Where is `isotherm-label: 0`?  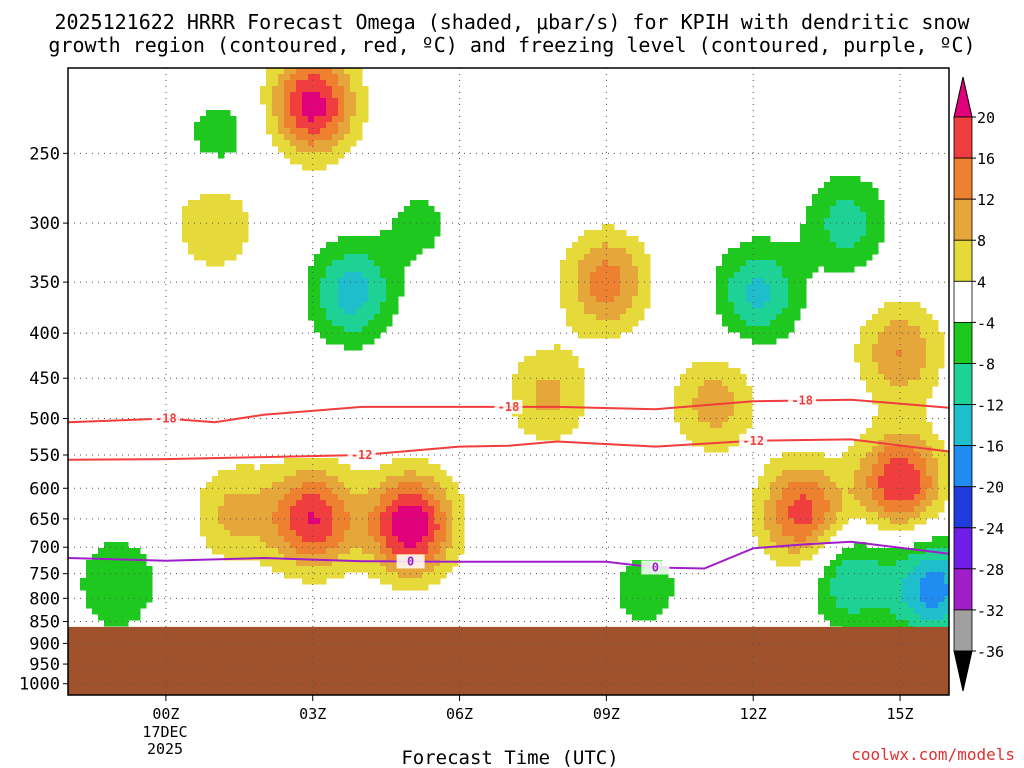
isotherm-label: 0 is located at coordinates (655, 567).